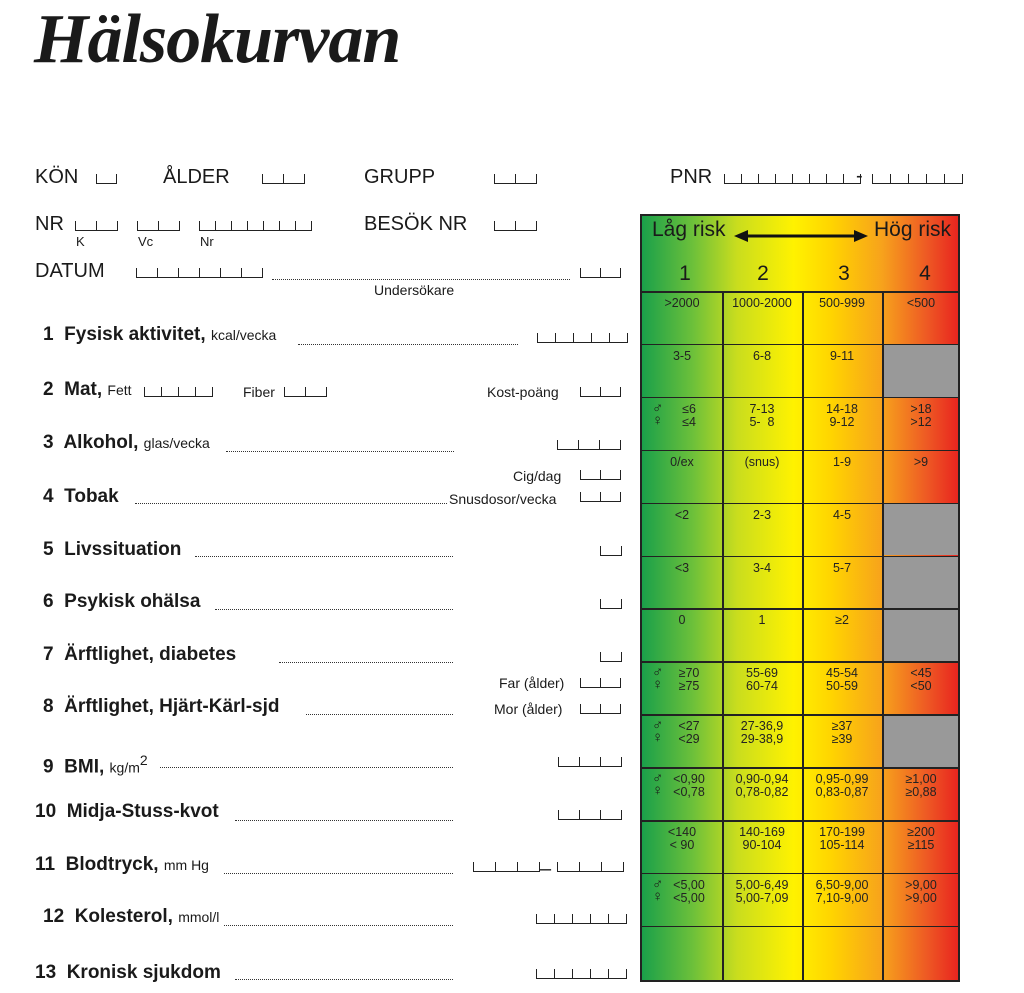  What do you see at coordinates (135, 334) in the screenshot?
I see `row-1-title: Fysisk aktivitet,` at bounding box center [135, 334].